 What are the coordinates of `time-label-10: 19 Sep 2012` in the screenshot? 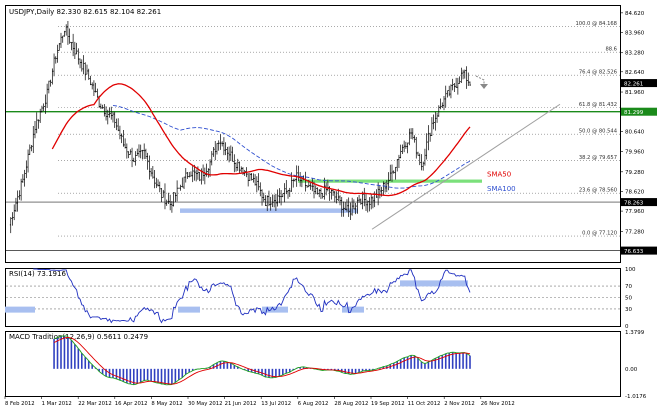 It's located at (388, 404).